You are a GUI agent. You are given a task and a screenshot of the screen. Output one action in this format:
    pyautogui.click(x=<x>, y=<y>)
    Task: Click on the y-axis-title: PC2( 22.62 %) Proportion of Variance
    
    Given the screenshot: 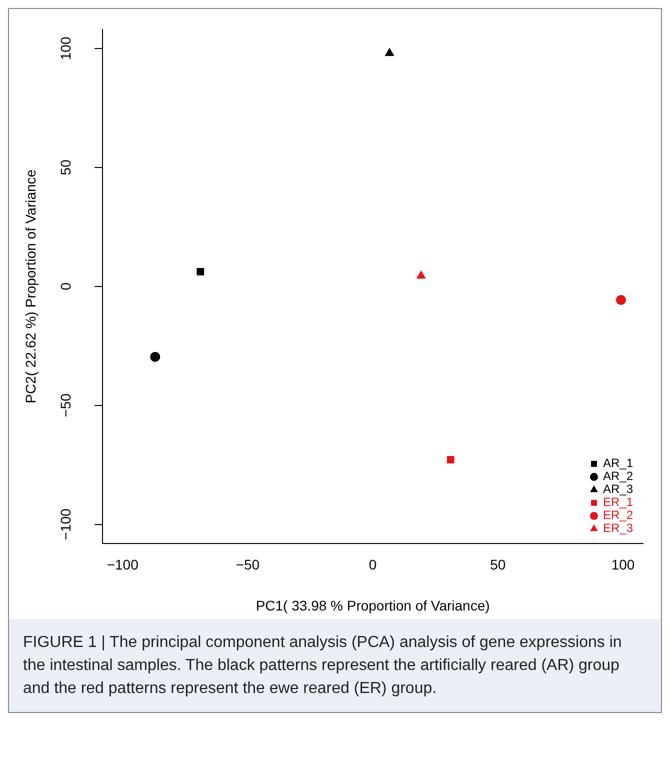 What is the action you would take?
    pyautogui.click(x=30, y=286)
    